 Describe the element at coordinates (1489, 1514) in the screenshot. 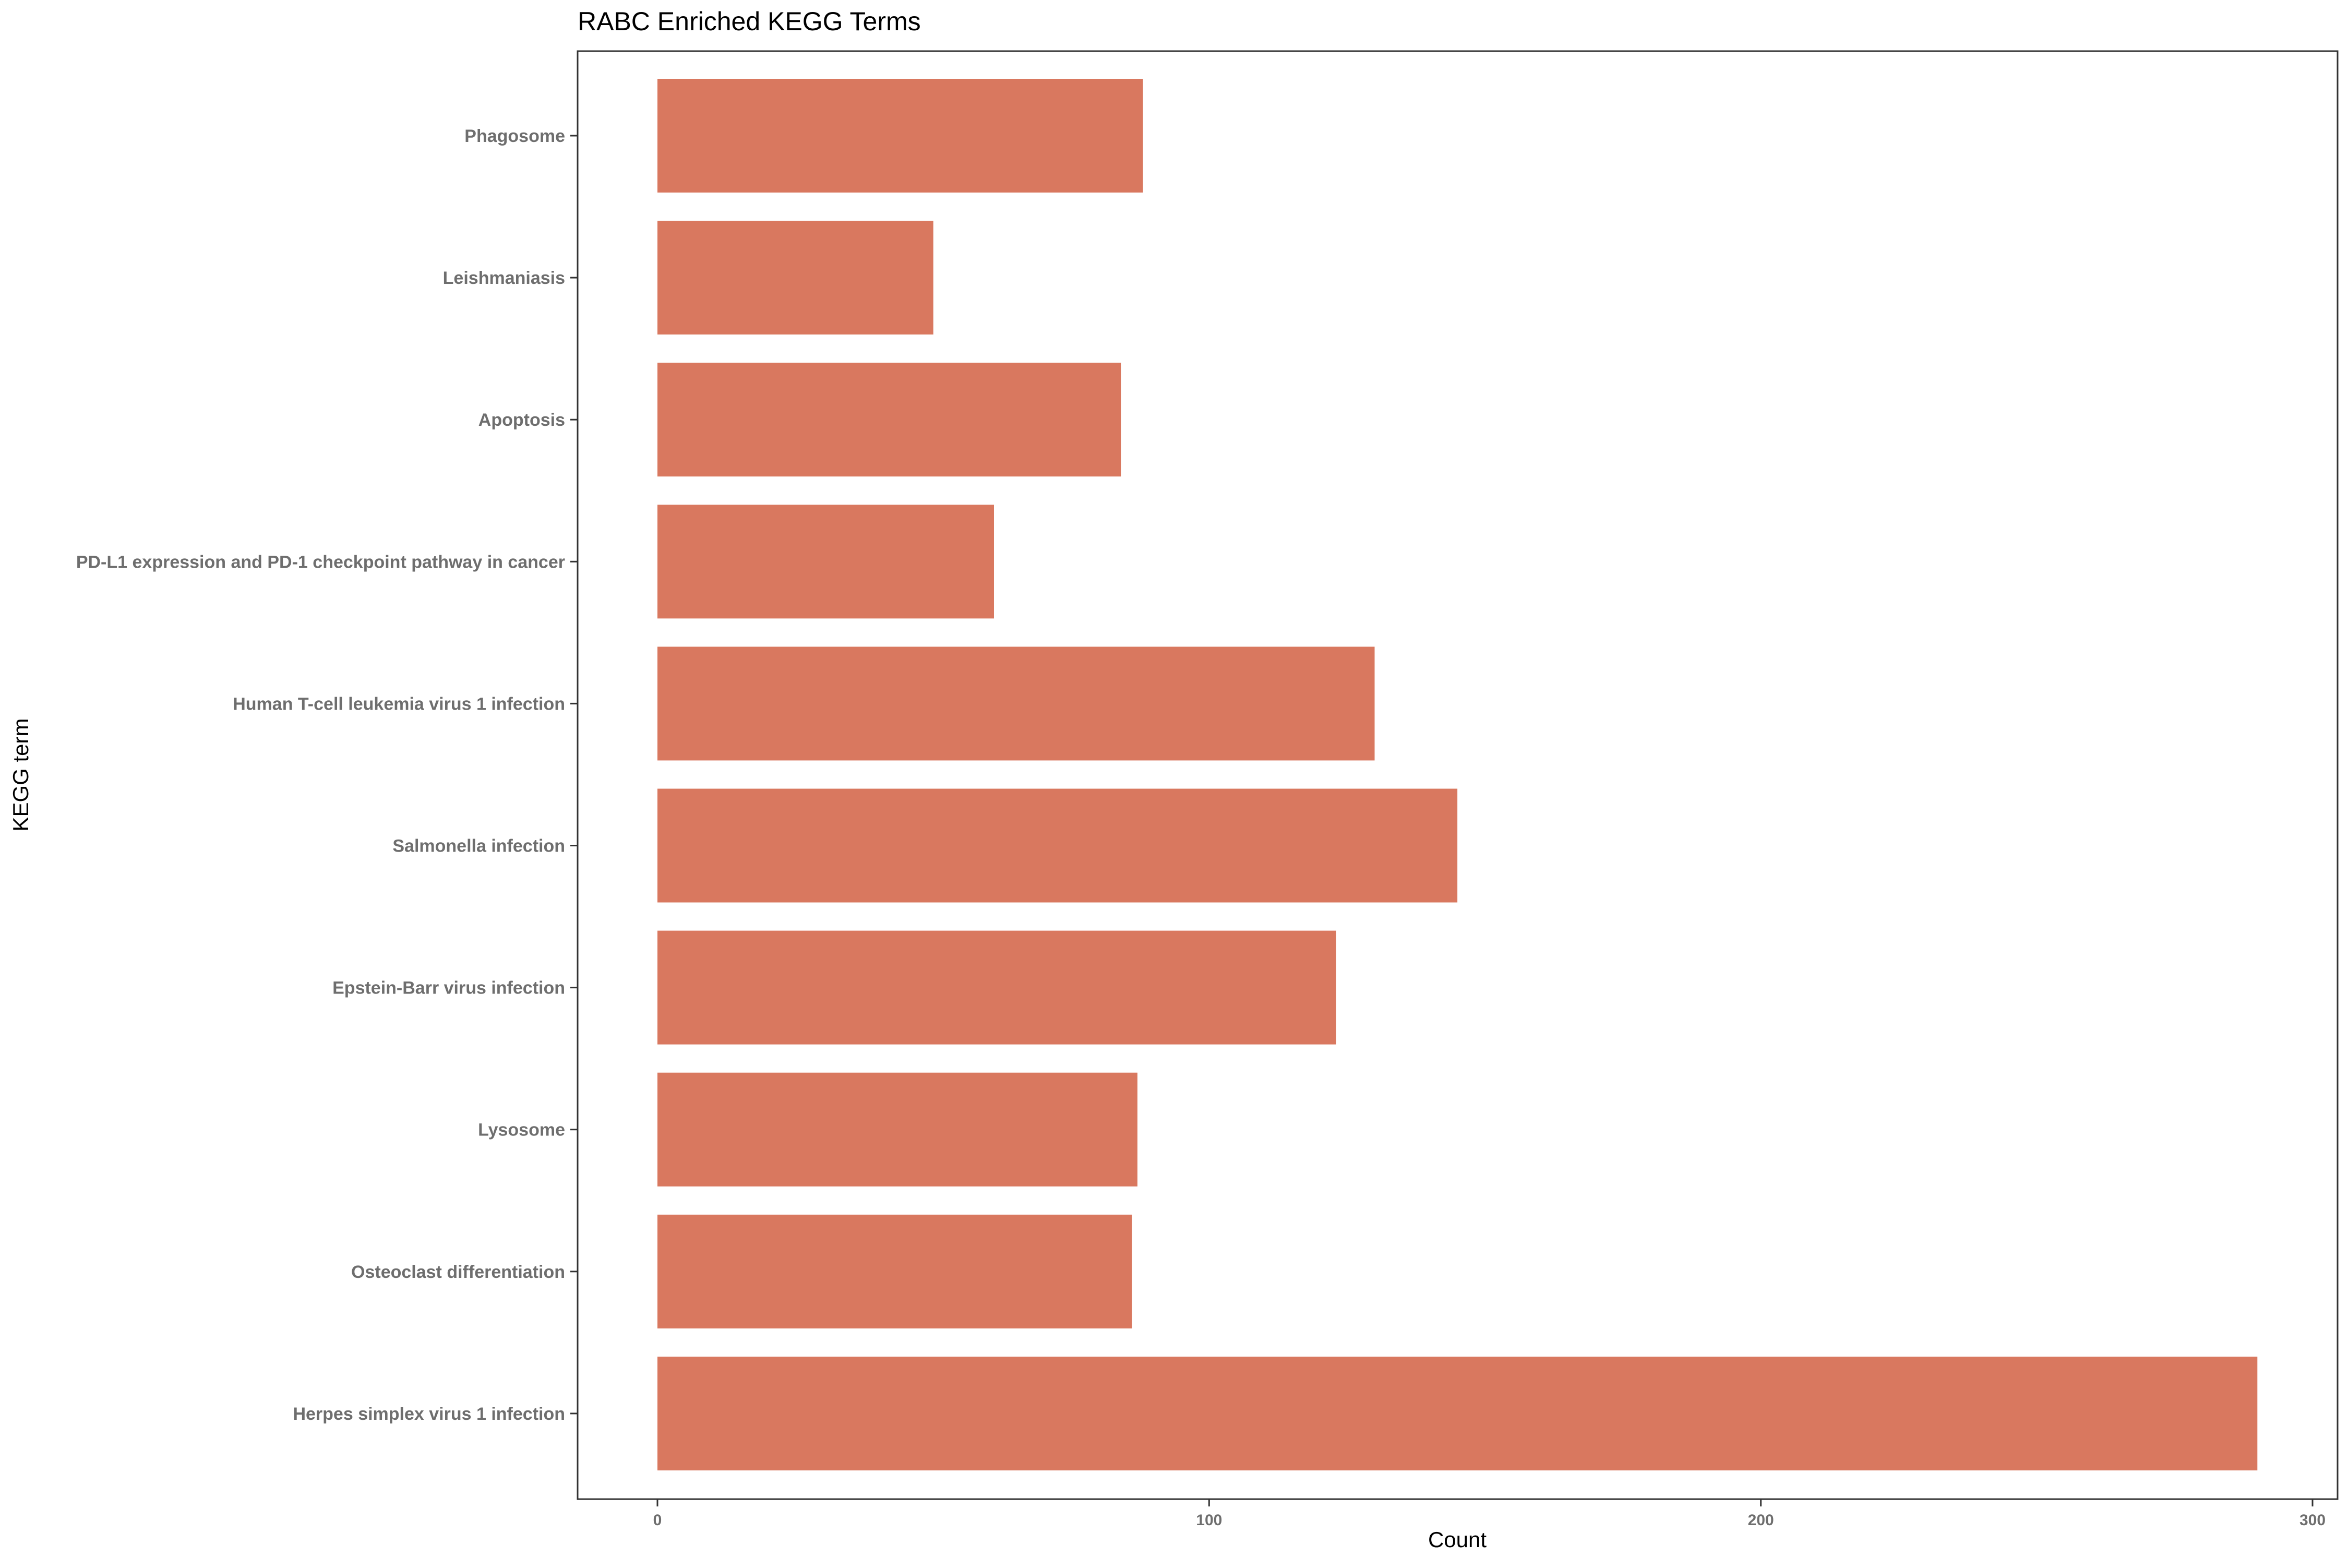

I see `x-axis: 0 100 200 300` at that location.